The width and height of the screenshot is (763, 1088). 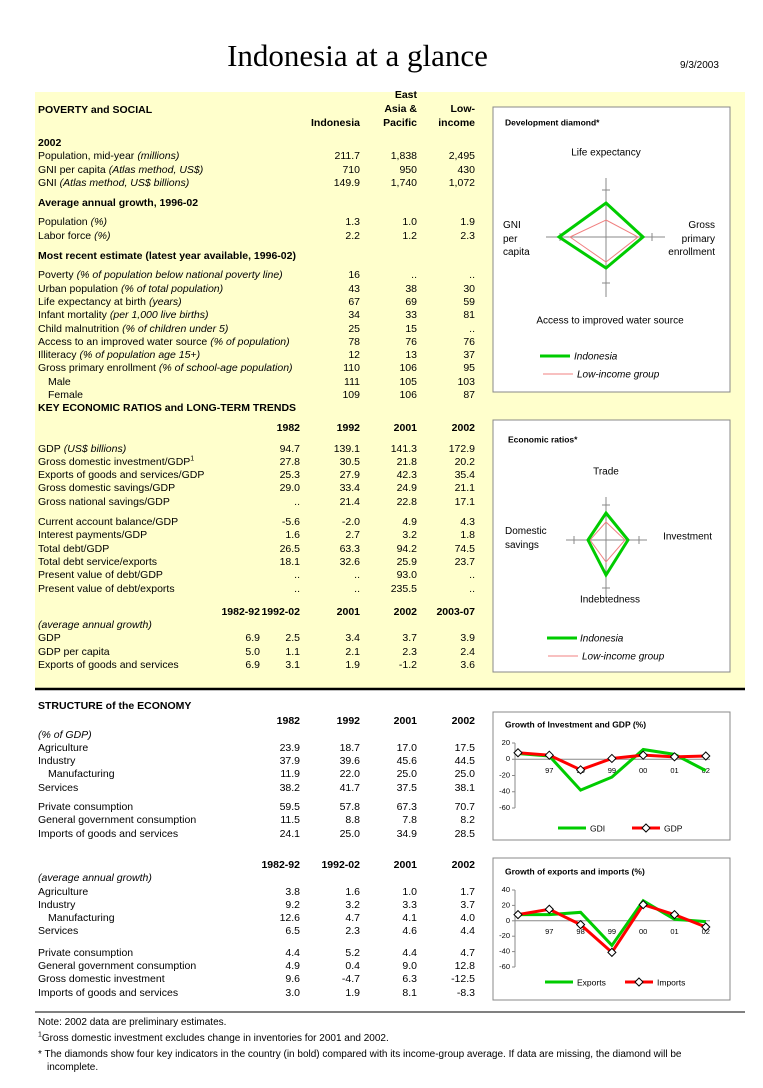 What do you see at coordinates (258, 502) in the screenshot?
I see `table-row: Gross national savings/GDP.. 21.4 22.8 17.1` at bounding box center [258, 502].